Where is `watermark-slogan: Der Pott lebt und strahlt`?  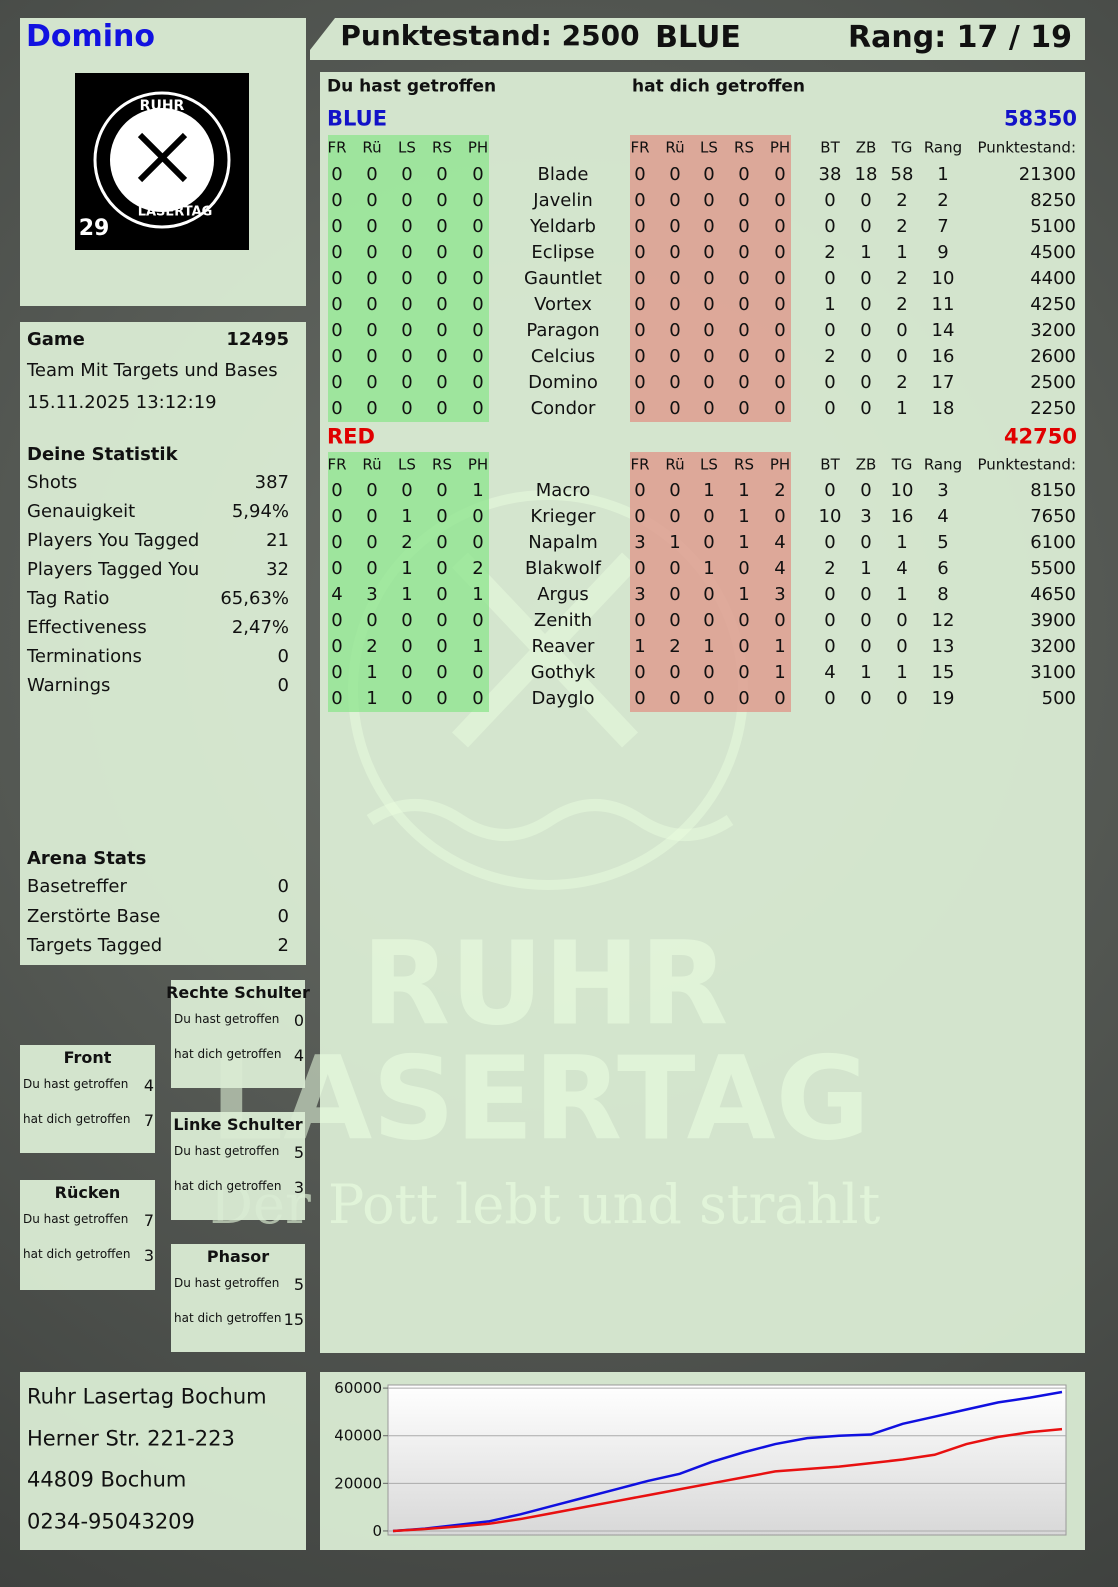
watermark-slogan: Der Pott lebt und strahlt is located at coordinates (545, 1204).